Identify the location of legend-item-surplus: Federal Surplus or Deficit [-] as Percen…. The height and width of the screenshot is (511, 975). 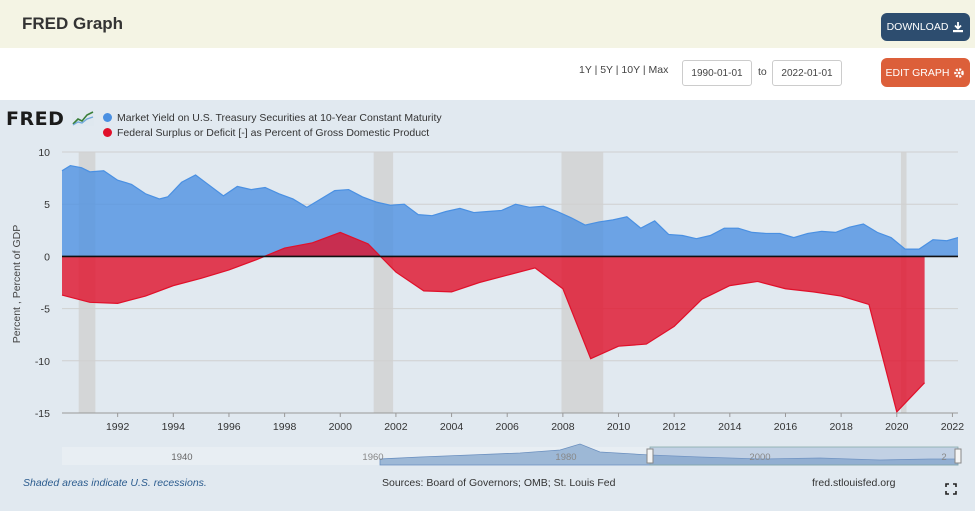
(272, 132).